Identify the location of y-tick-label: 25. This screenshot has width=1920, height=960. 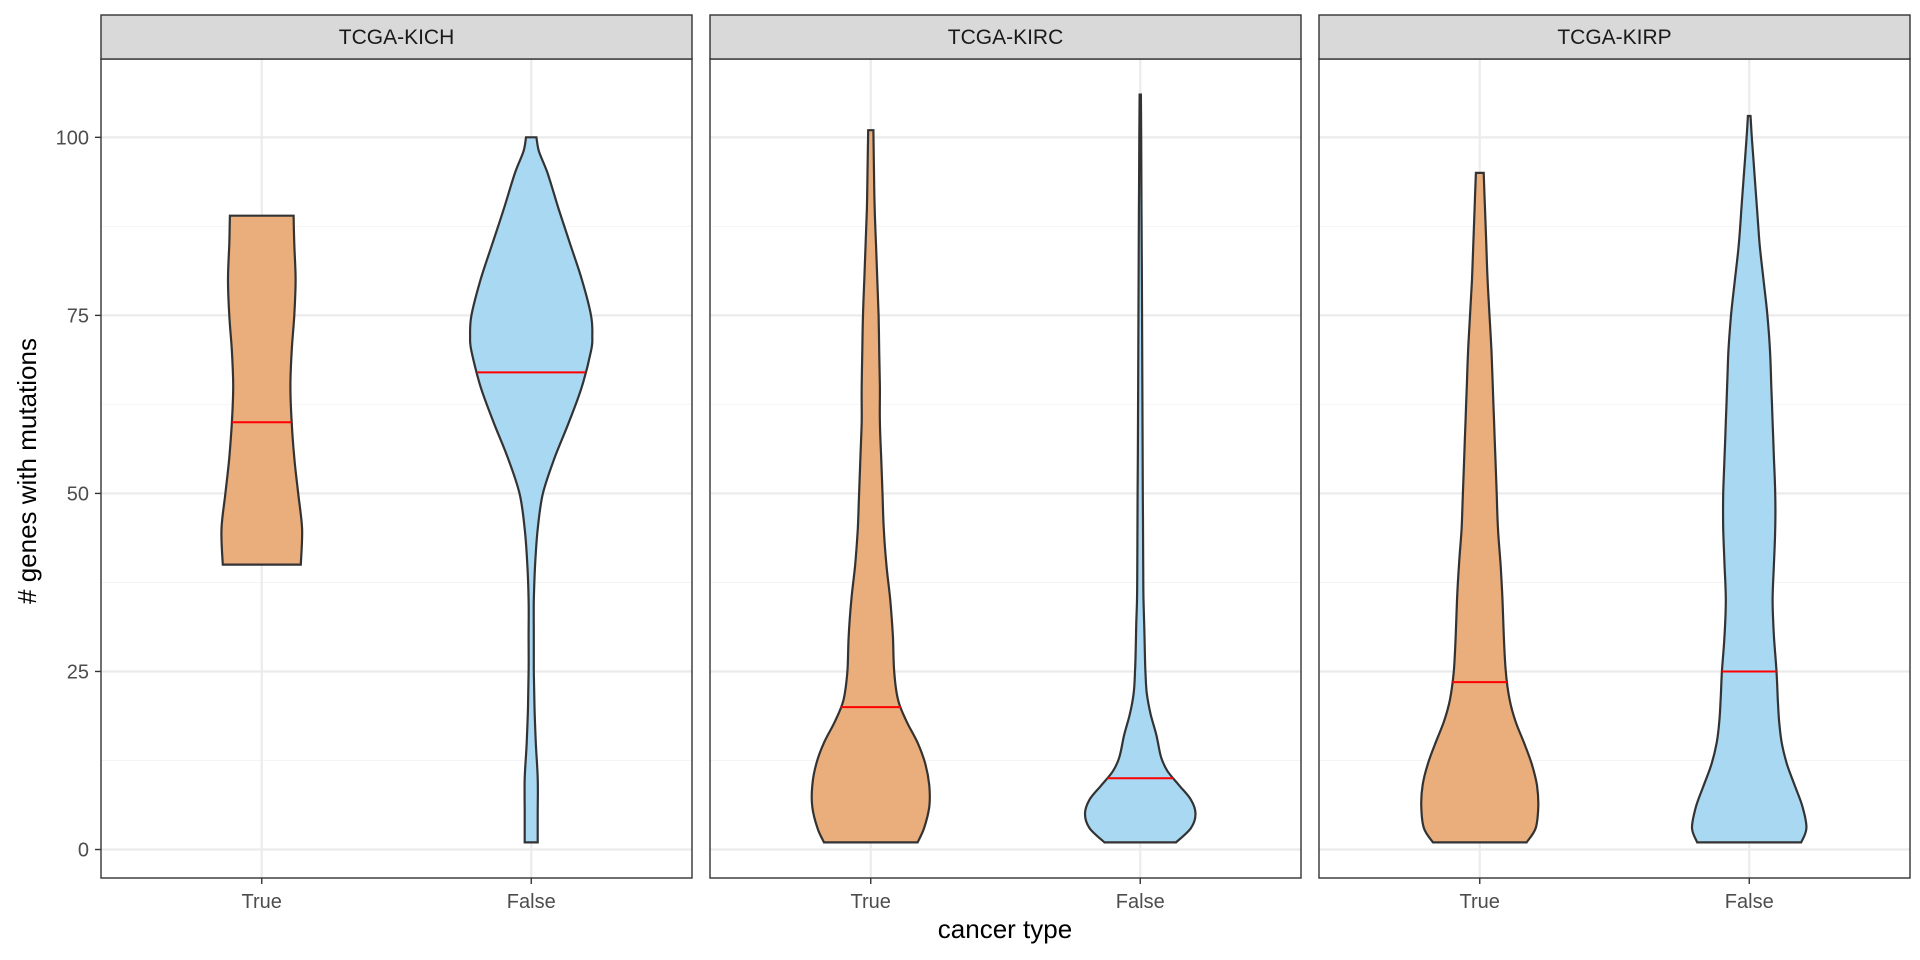
(78, 672).